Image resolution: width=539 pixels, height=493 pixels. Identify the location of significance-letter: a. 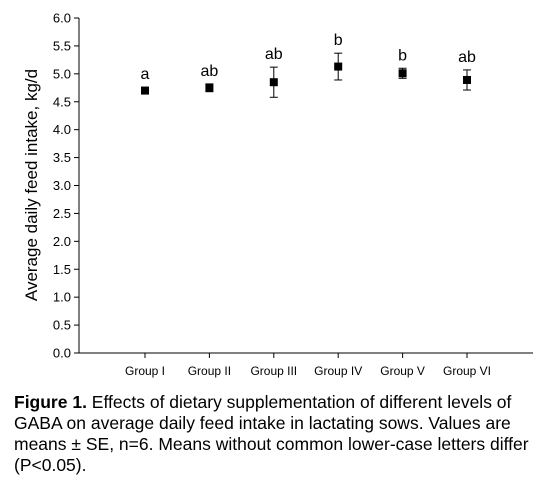
(145, 74).